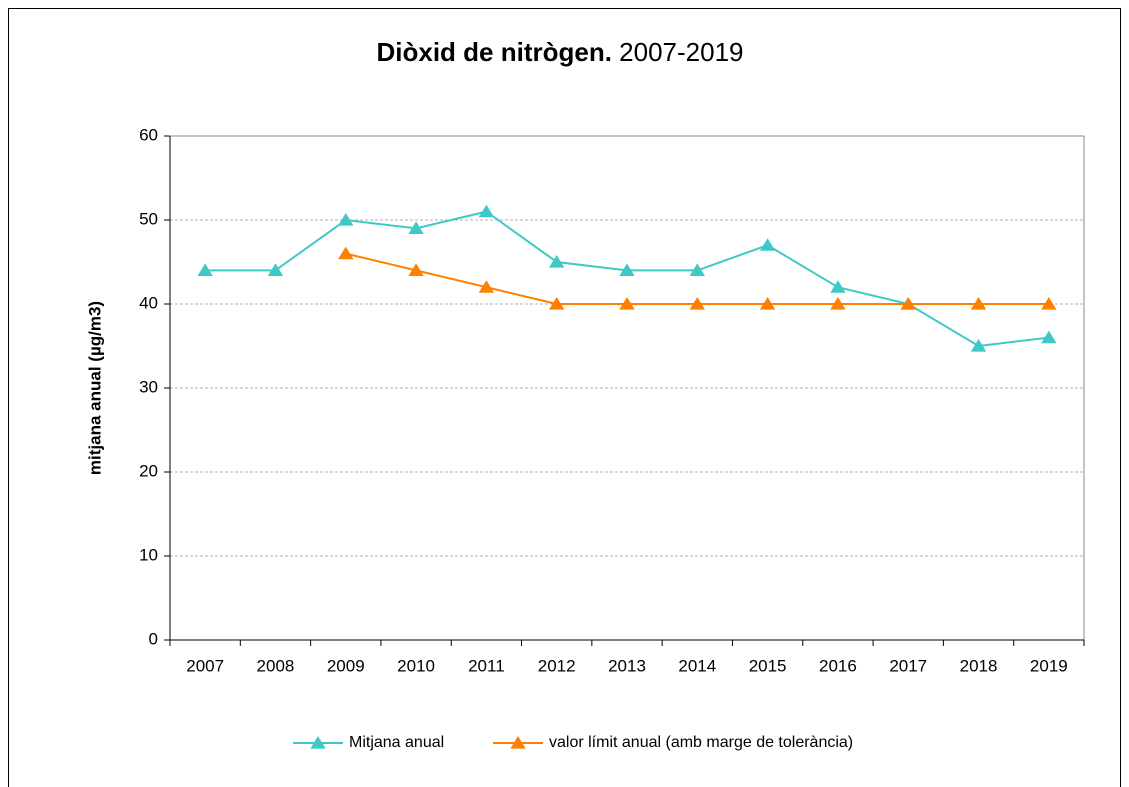 The image size is (1129, 787). What do you see at coordinates (153, 638) in the screenshot?
I see `y-tick-label: 0` at bounding box center [153, 638].